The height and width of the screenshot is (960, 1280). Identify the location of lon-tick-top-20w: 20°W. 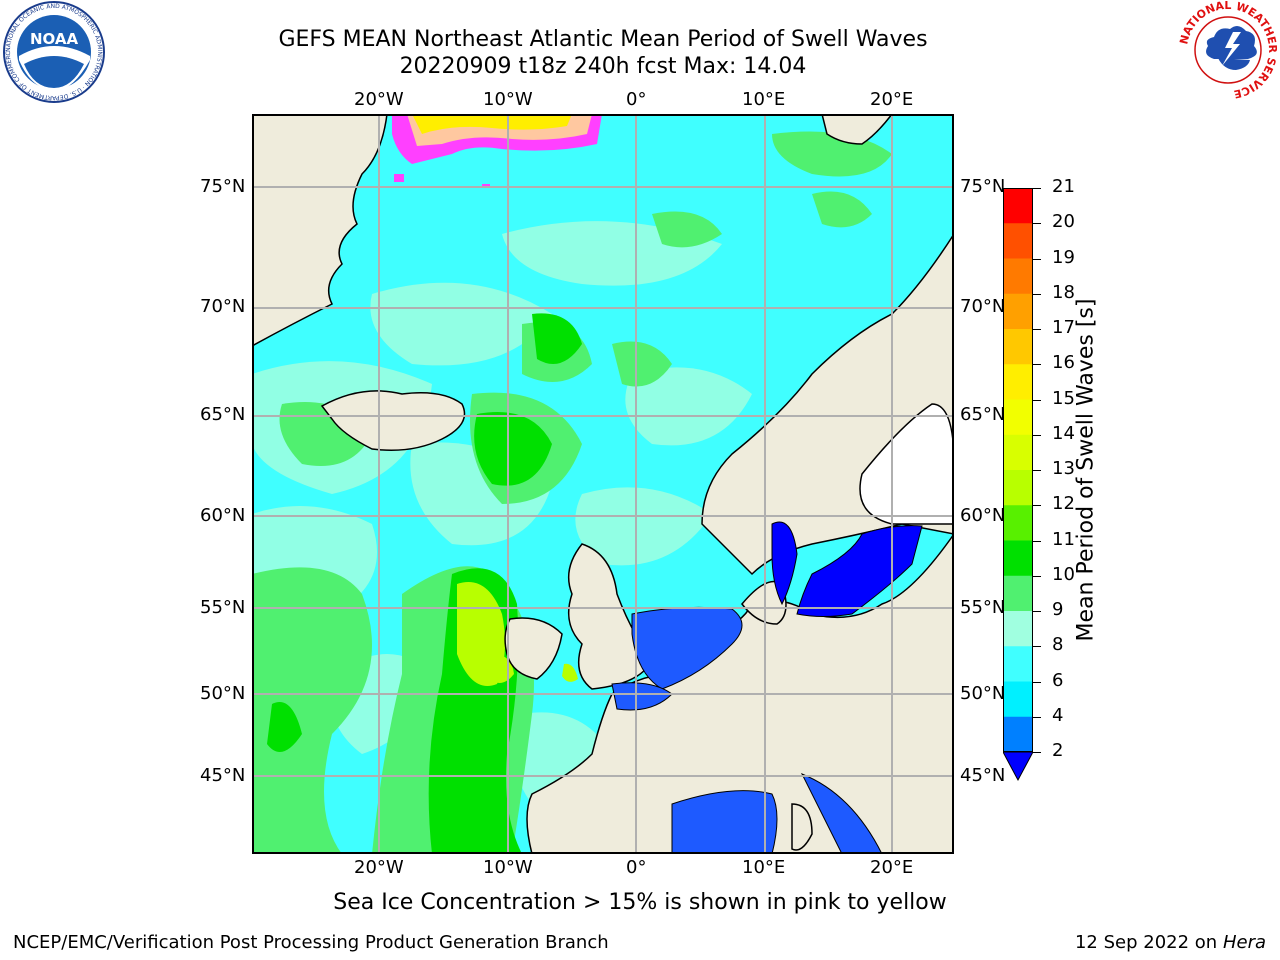
(379, 99).